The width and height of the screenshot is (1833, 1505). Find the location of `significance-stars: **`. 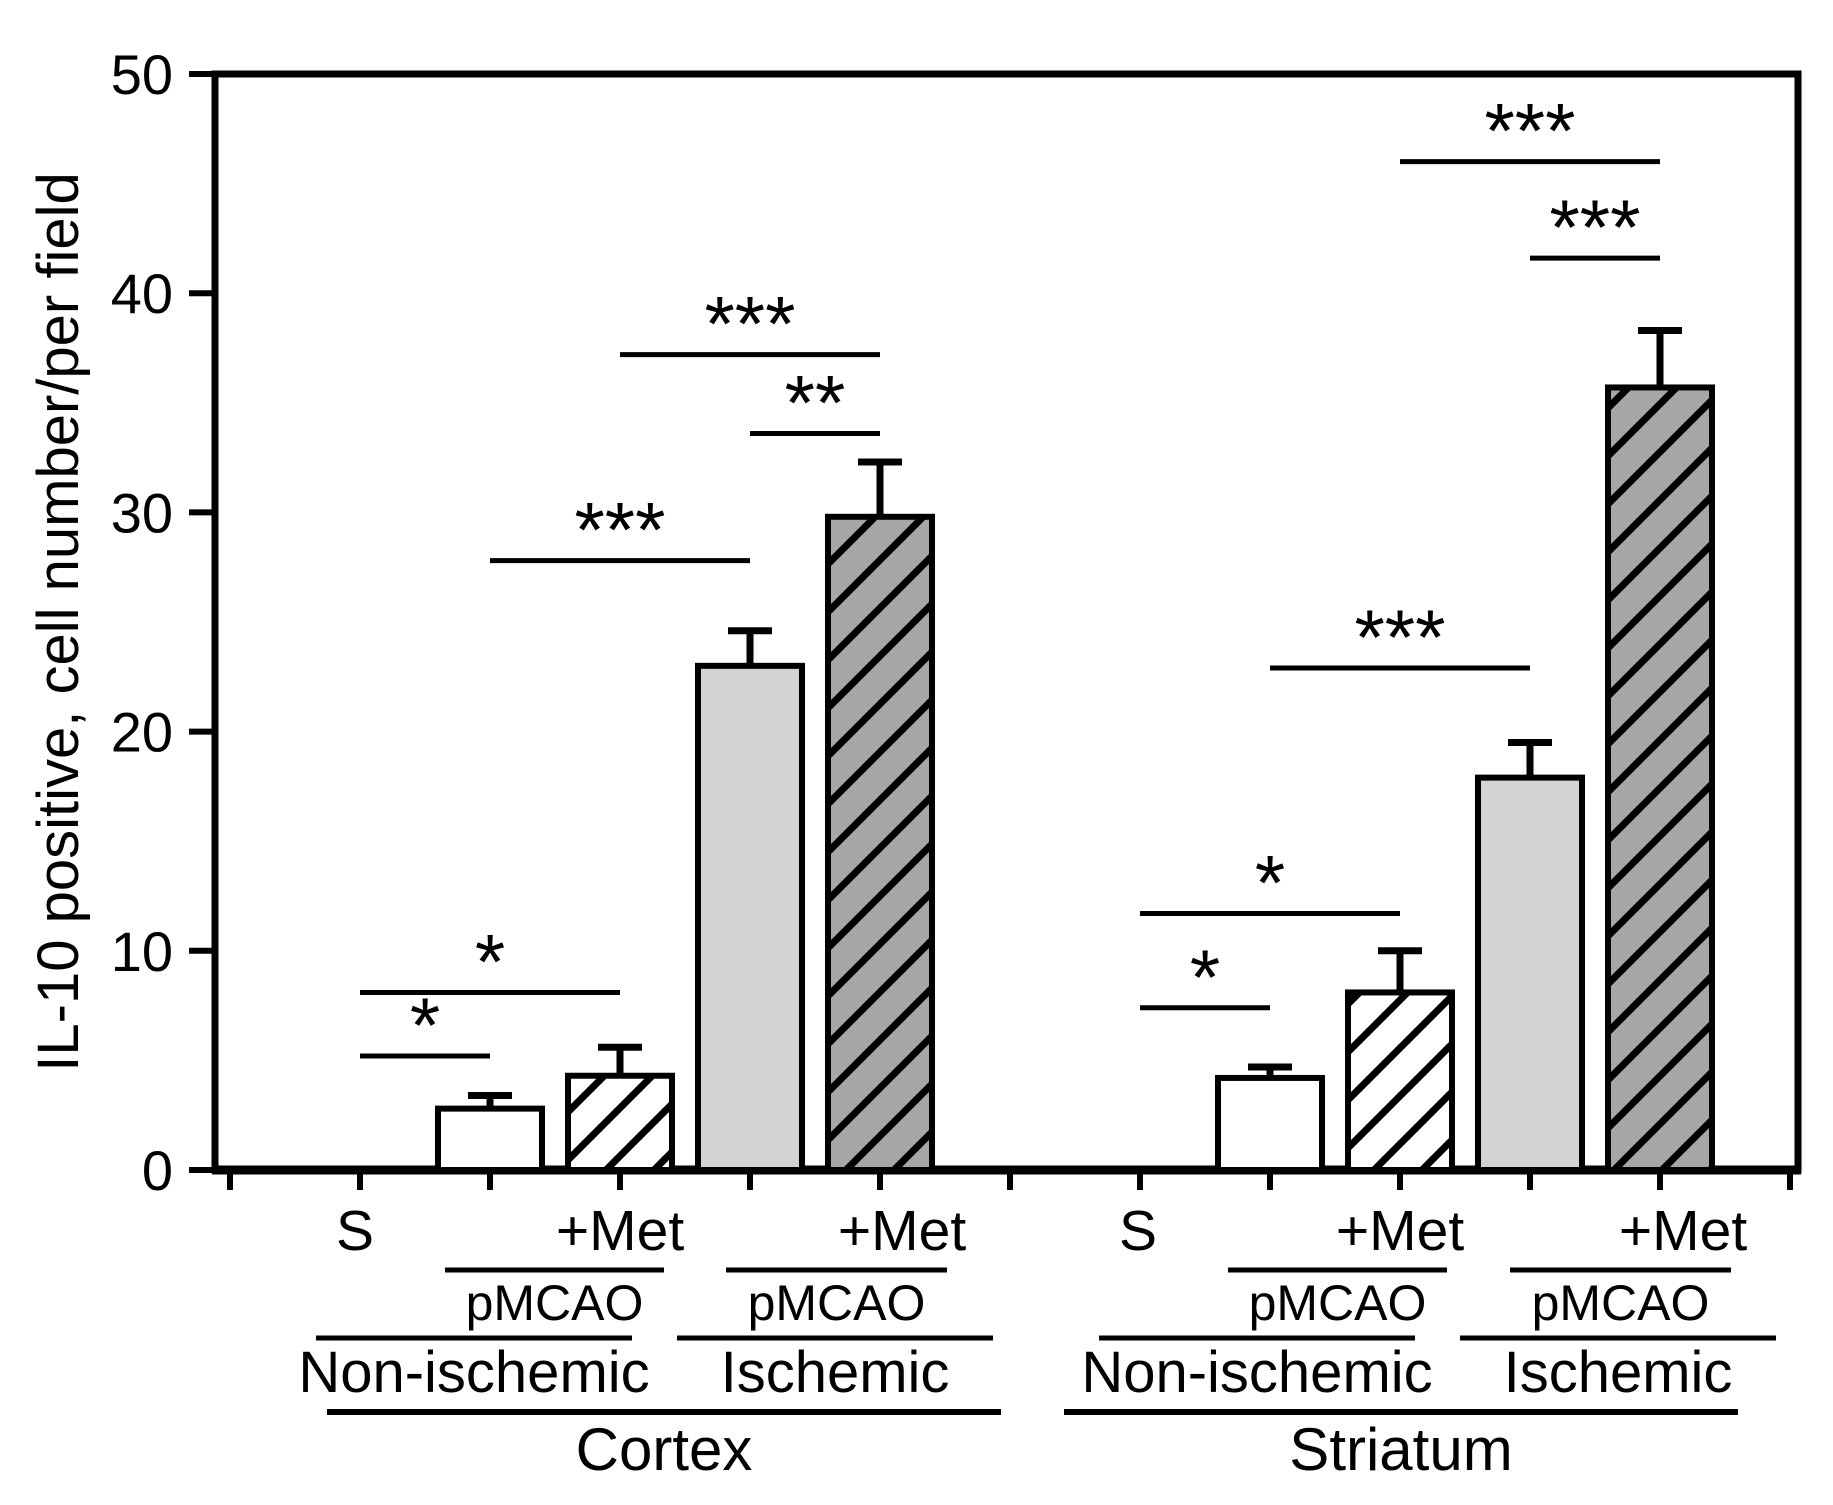

significance-stars: ** is located at coordinates (815, 402).